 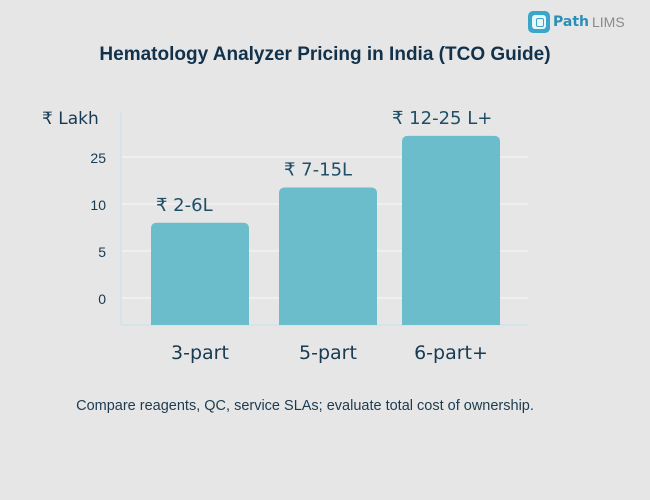 I want to click on y-axis-label: ₹ Lakh, so click(x=70, y=119).